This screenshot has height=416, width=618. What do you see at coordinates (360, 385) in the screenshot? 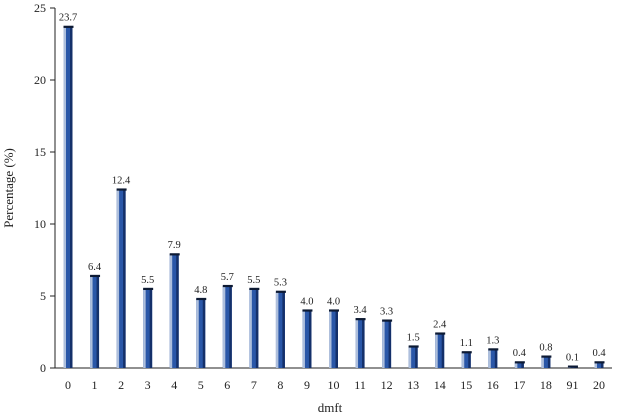
I see `x-tick-label: 11` at bounding box center [360, 385].